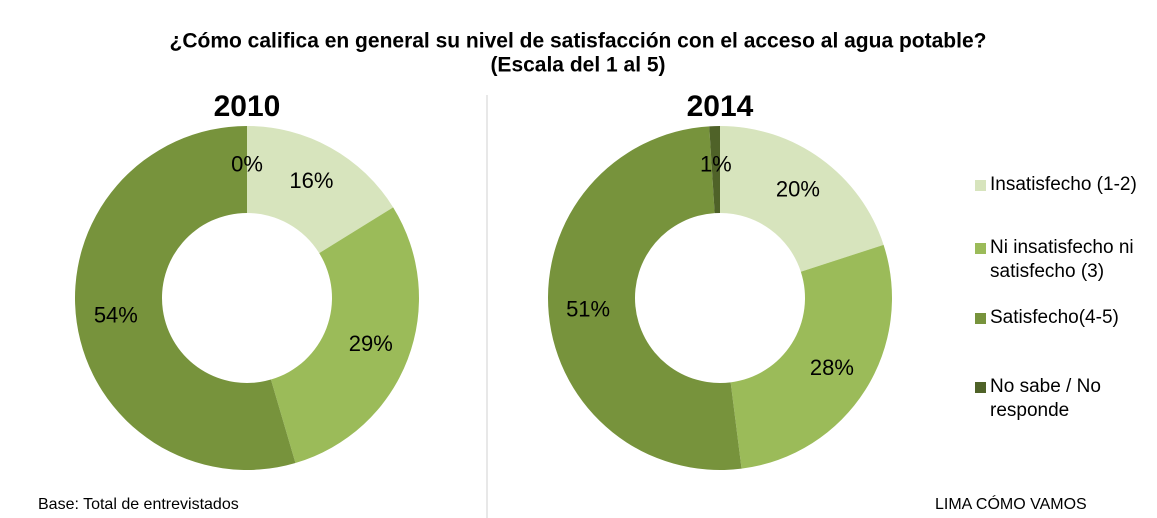  What do you see at coordinates (588, 308) in the screenshot?
I see `data-label: 51%` at bounding box center [588, 308].